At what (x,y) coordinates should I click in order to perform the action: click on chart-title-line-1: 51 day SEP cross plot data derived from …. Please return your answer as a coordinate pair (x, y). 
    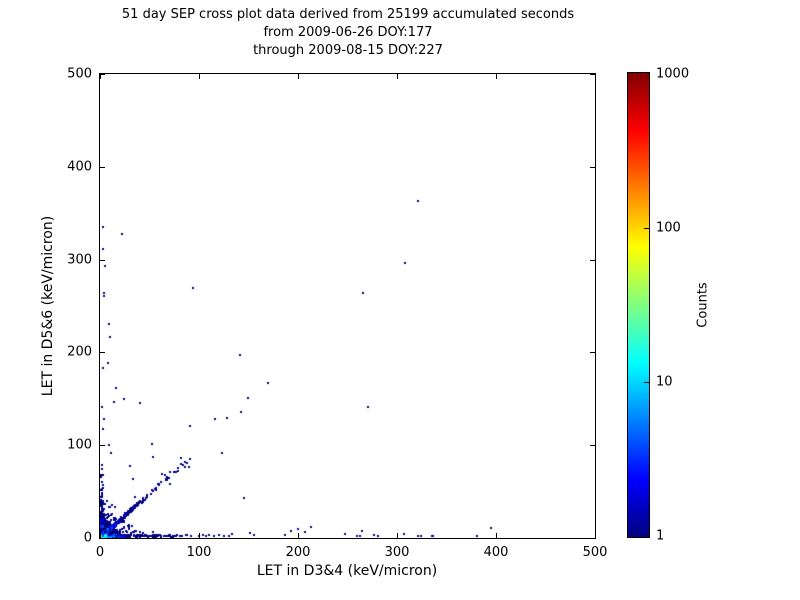
    Looking at the image, I should click on (348, 14).